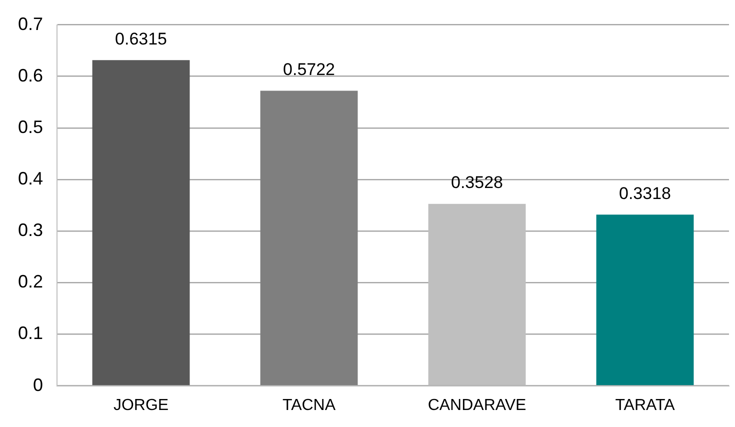 The width and height of the screenshot is (735, 427). I want to click on x-tick-label: TACNA, so click(309, 405).